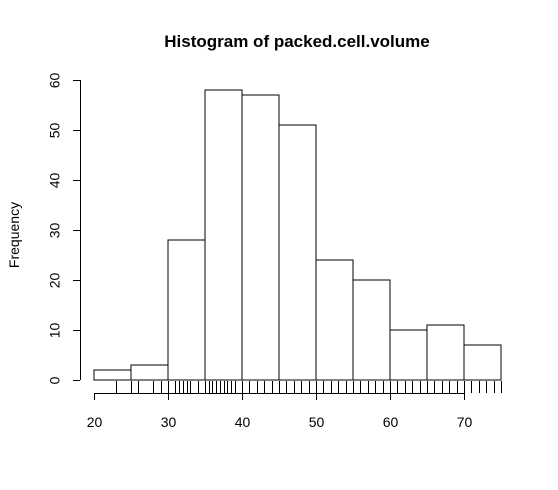  What do you see at coordinates (55, 380) in the screenshot?
I see `y-tick-label: 0` at bounding box center [55, 380].